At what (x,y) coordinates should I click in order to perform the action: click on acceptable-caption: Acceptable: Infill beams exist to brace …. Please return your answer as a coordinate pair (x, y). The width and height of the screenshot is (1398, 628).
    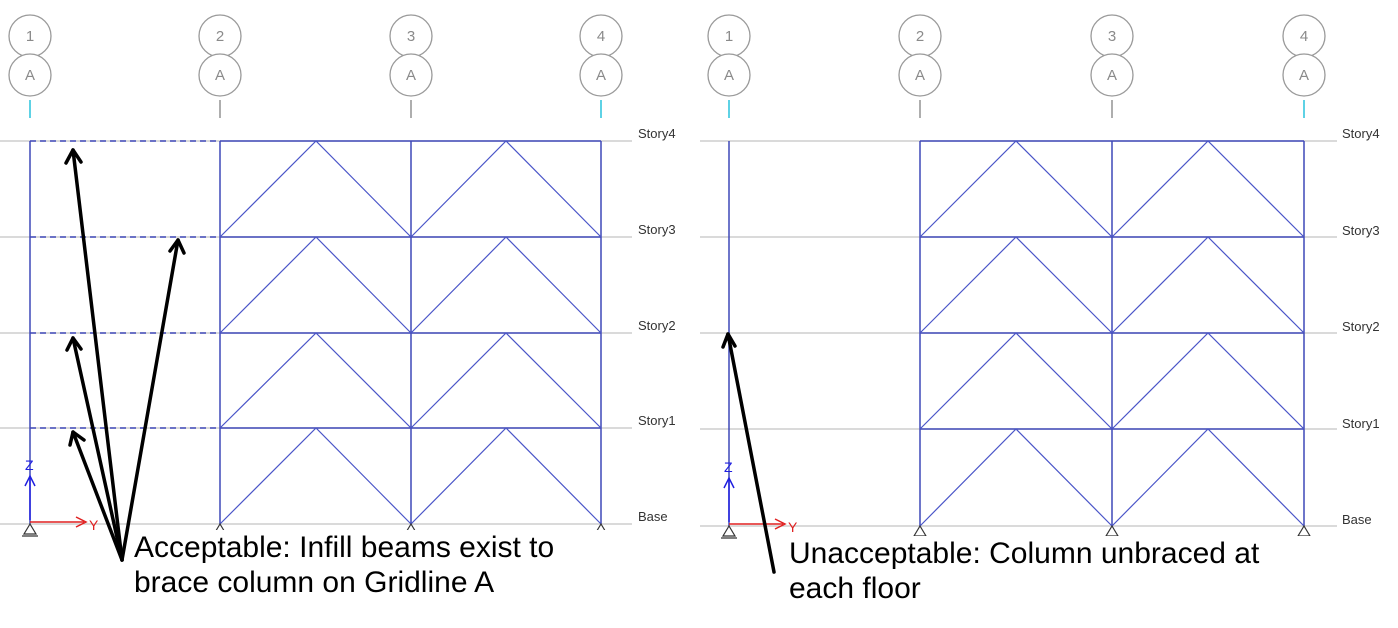
    Looking at the image, I should click on (414, 565).